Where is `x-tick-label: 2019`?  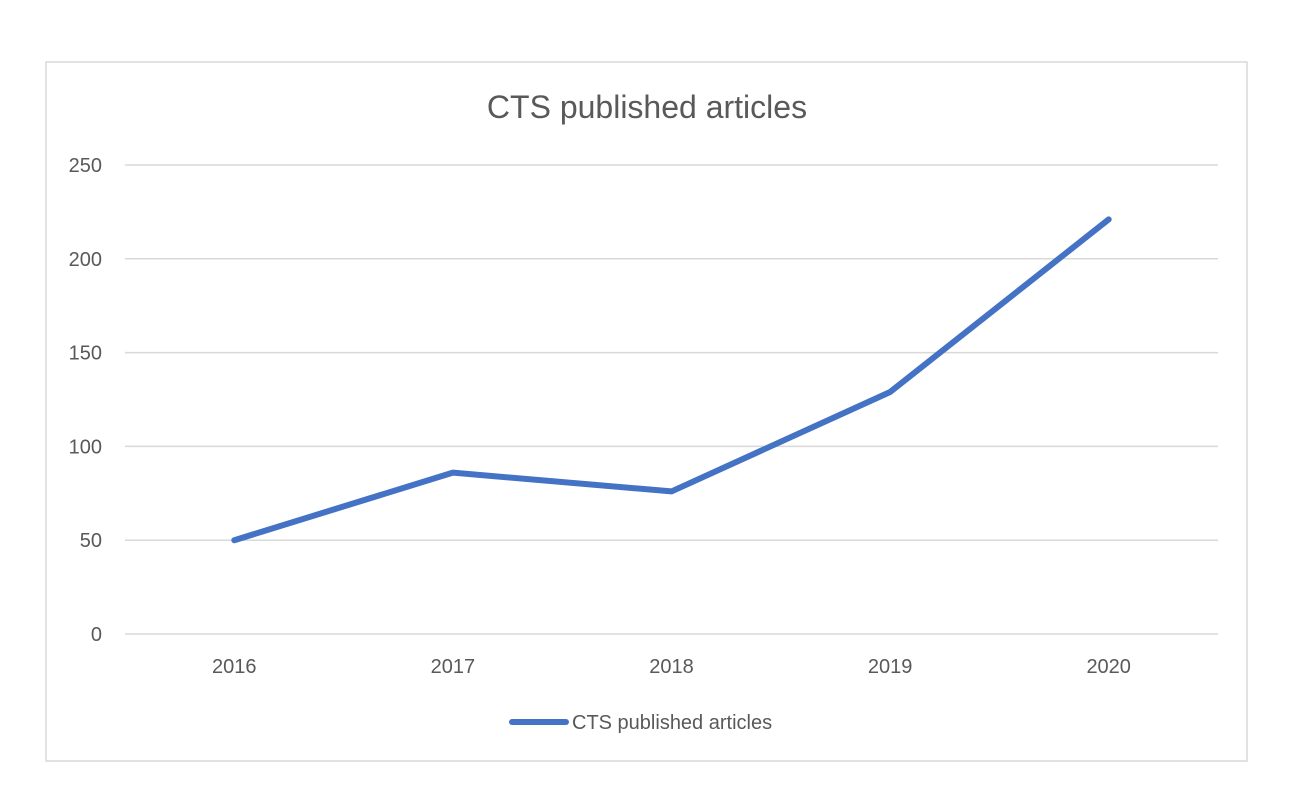
x-tick-label: 2019 is located at coordinates (890, 667).